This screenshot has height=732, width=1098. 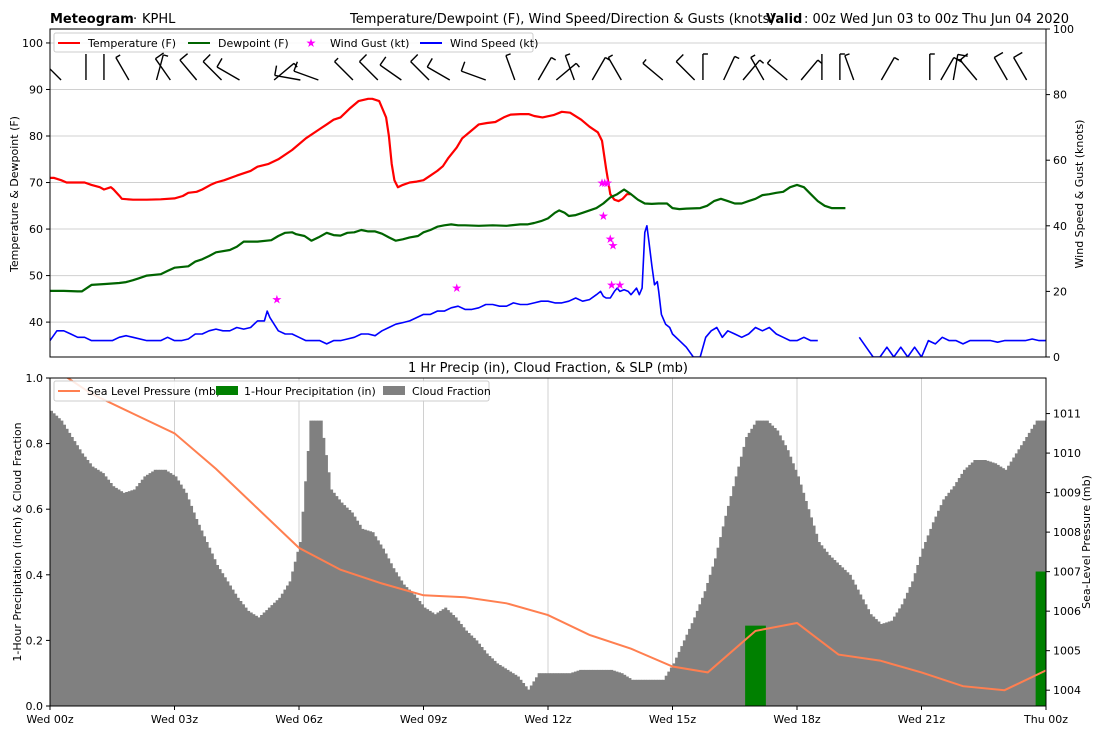 What do you see at coordinates (311, 43) in the screenshot?
I see `legend-swatch: ★` at bounding box center [311, 43].